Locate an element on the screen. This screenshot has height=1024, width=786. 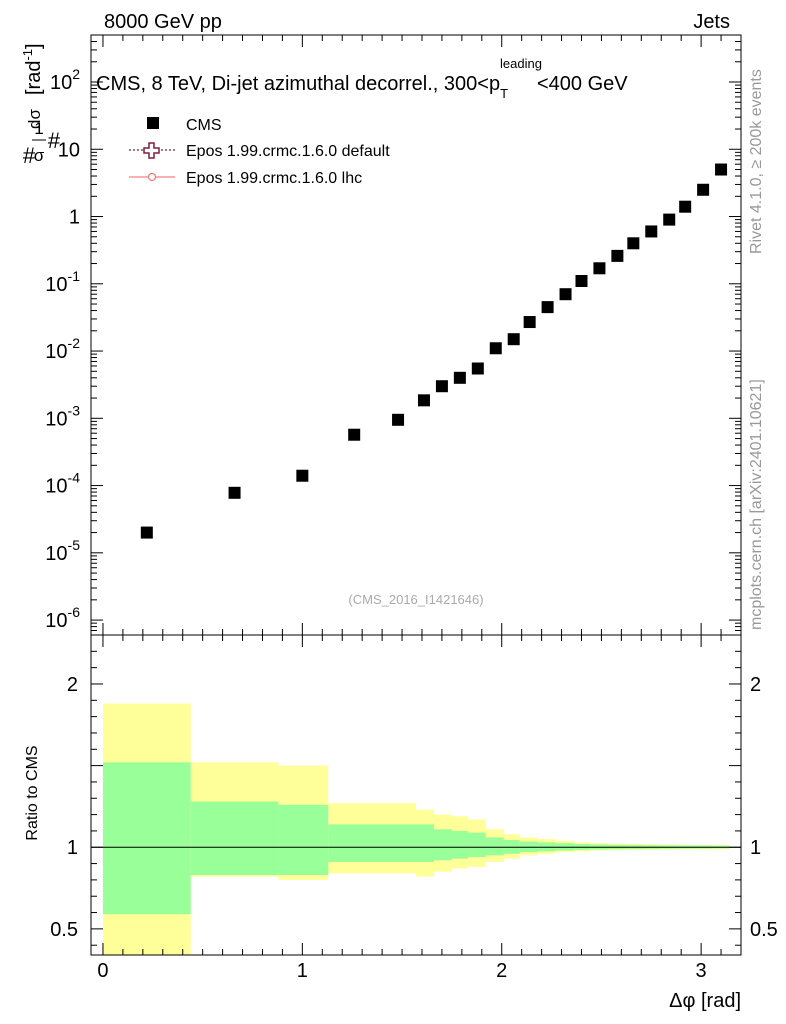
x-axis-label: Δφ [rad] is located at coordinates (705, 1001).